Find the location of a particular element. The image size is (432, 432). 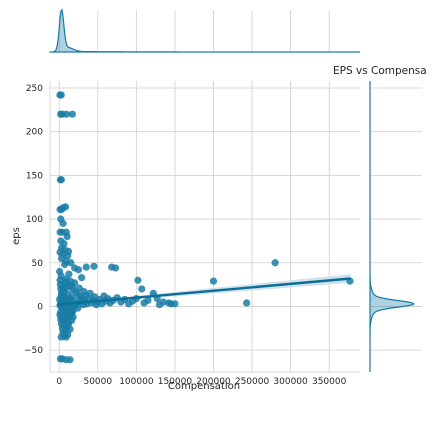

y-tick-label: 150 is located at coordinates (34, 176).